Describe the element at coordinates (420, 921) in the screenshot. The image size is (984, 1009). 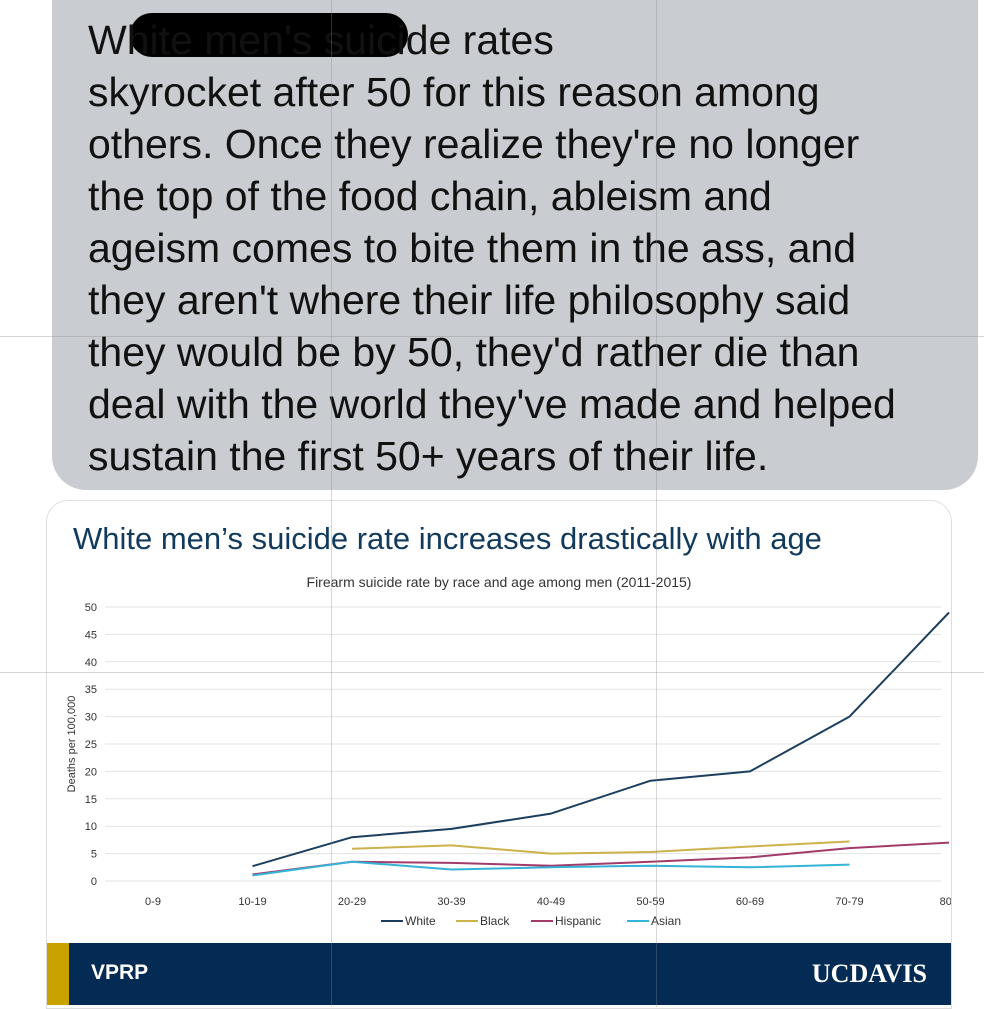
I see `legend-label-white: White` at that location.